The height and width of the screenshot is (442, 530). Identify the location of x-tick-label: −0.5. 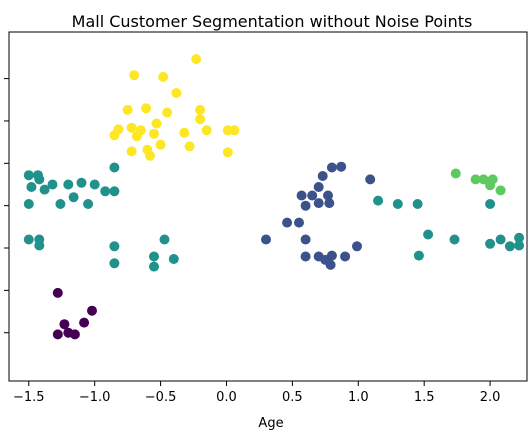
(161, 397).